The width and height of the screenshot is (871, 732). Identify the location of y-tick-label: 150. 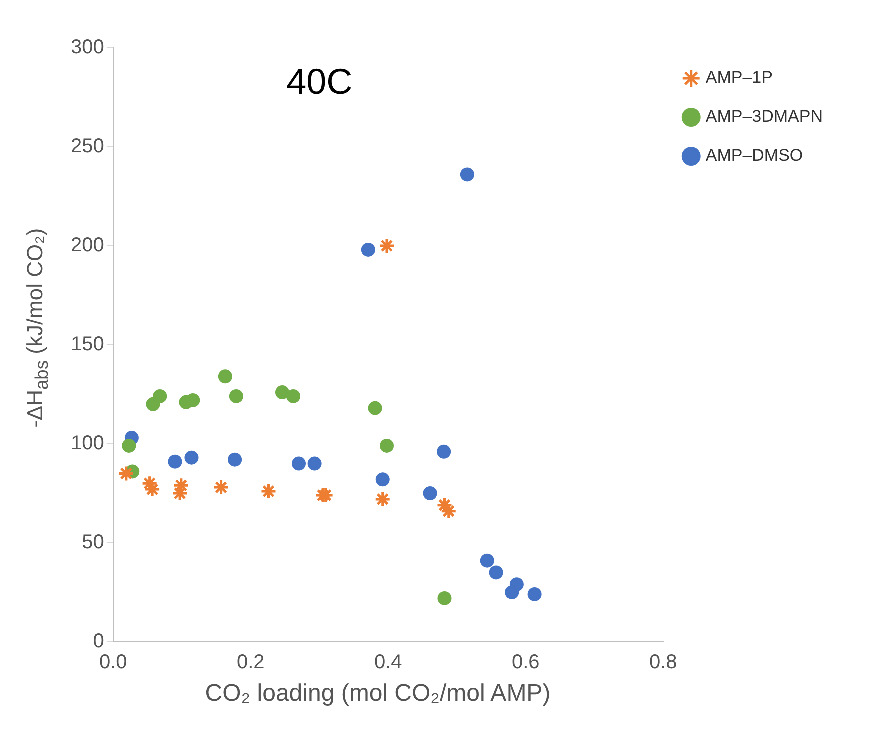
(87, 345).